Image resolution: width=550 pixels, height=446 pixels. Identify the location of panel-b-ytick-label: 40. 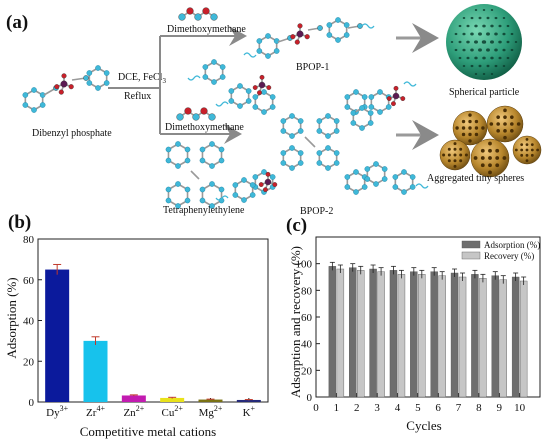
(29, 322).